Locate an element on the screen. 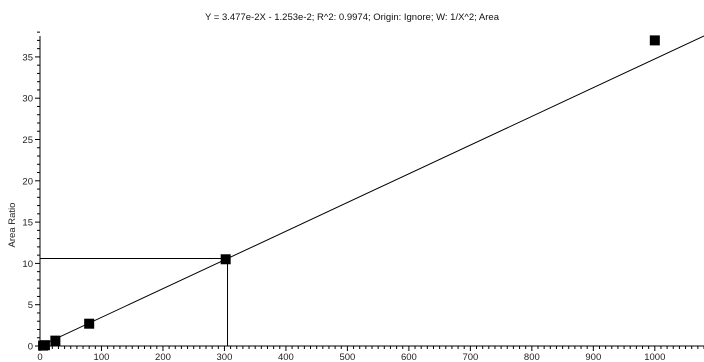 Image resolution: width=704 pixels, height=362 pixels. y-tick-label: 30 is located at coordinates (27, 99).